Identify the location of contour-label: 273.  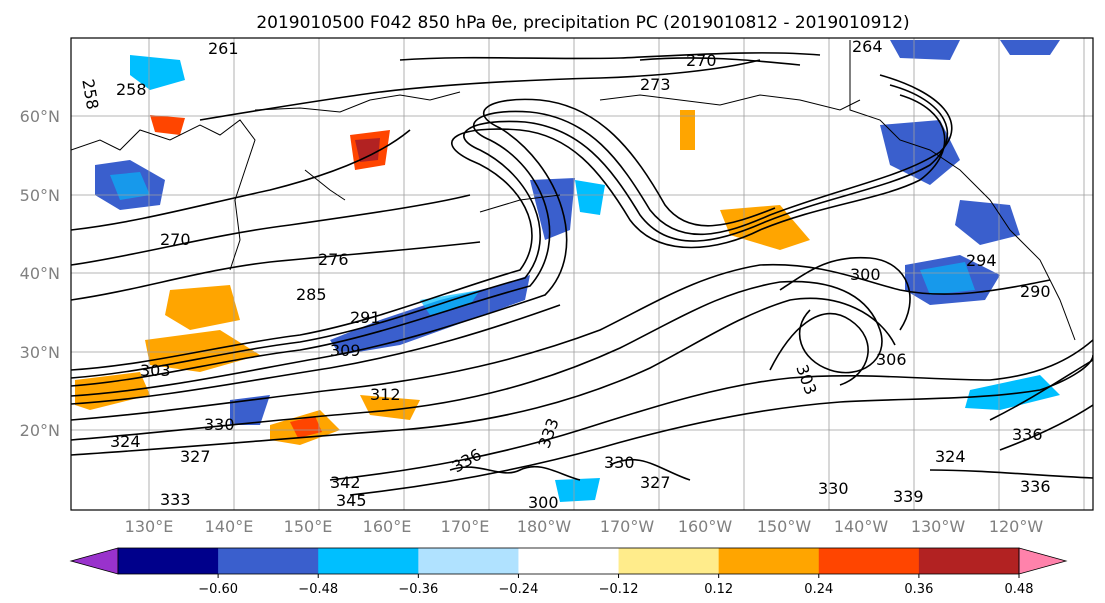
(655, 84).